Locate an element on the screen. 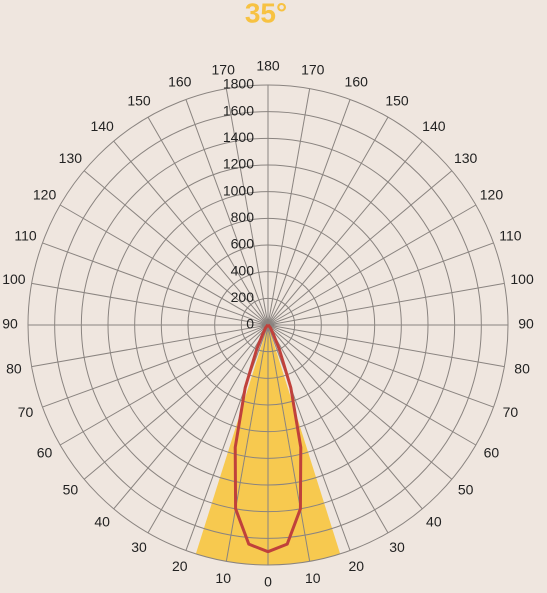 Image resolution: width=547 pixels, height=593 pixels. angle-tick-label: 180 is located at coordinates (268, 66).